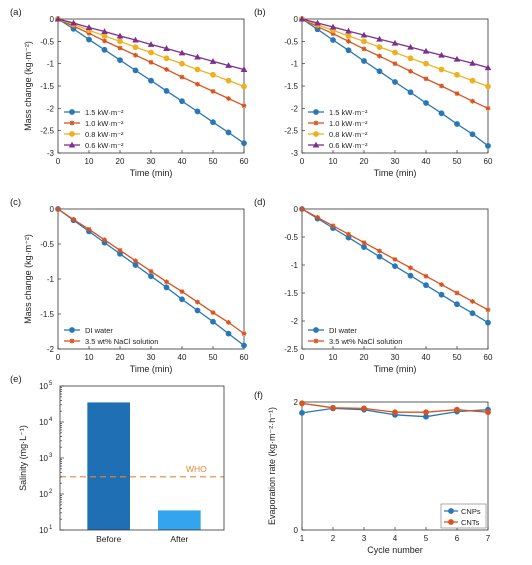 The width and height of the screenshot is (532, 565). What do you see at coordinates (426, 538) in the screenshot?
I see `x-tick-label: 5` at bounding box center [426, 538].